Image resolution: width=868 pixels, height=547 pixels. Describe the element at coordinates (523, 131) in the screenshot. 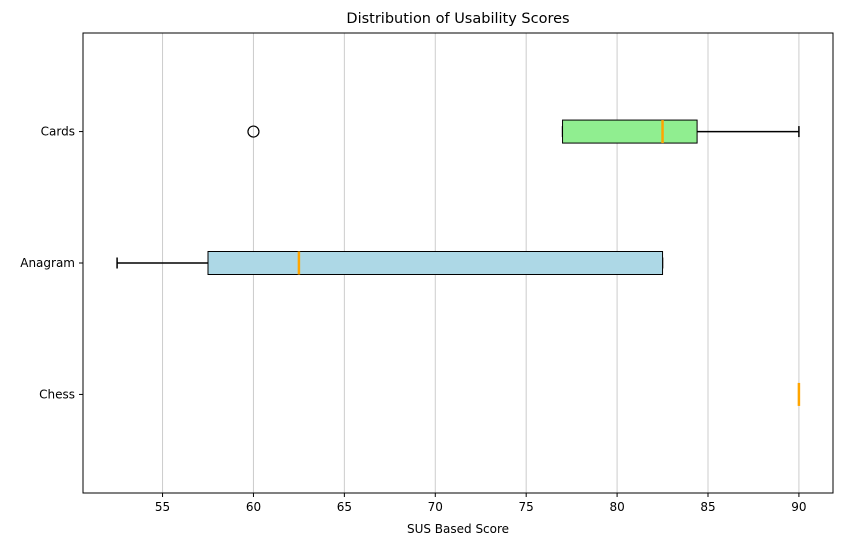

I see `box-group-cards` at that location.